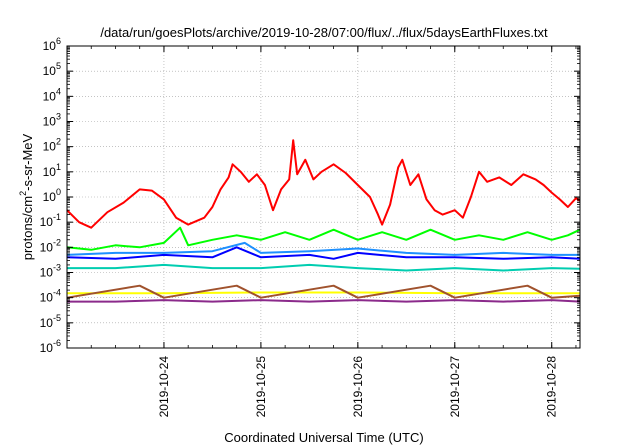 The width and height of the screenshot is (640, 448). What do you see at coordinates (52, 120) in the screenshot?
I see `y-tick-label: 10³` at bounding box center [52, 120].